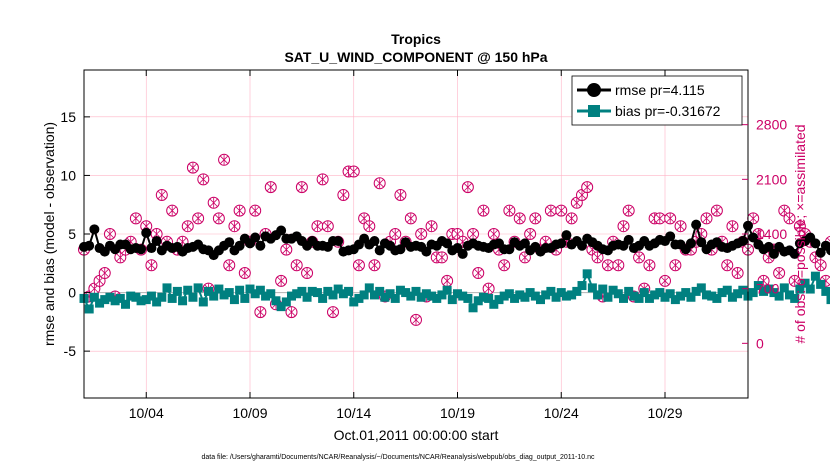 The image size is (830, 470). What do you see at coordinates (146, 413) in the screenshot?
I see `x-tick-label: 10/04` at bounding box center [146, 413].